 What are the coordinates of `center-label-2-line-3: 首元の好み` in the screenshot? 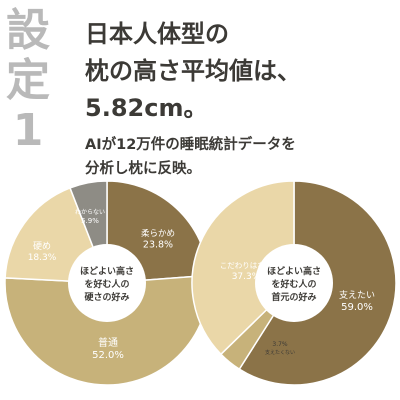 It's located at (293, 297).